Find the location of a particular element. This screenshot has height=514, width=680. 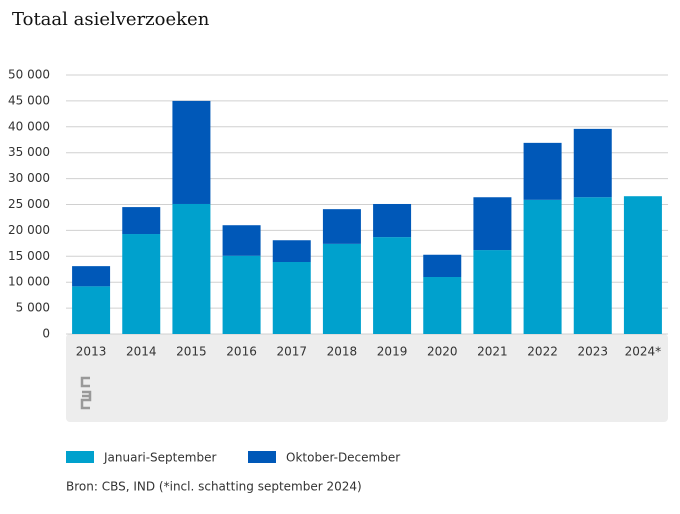

y-tick-label: 0 is located at coordinates (46, 334).